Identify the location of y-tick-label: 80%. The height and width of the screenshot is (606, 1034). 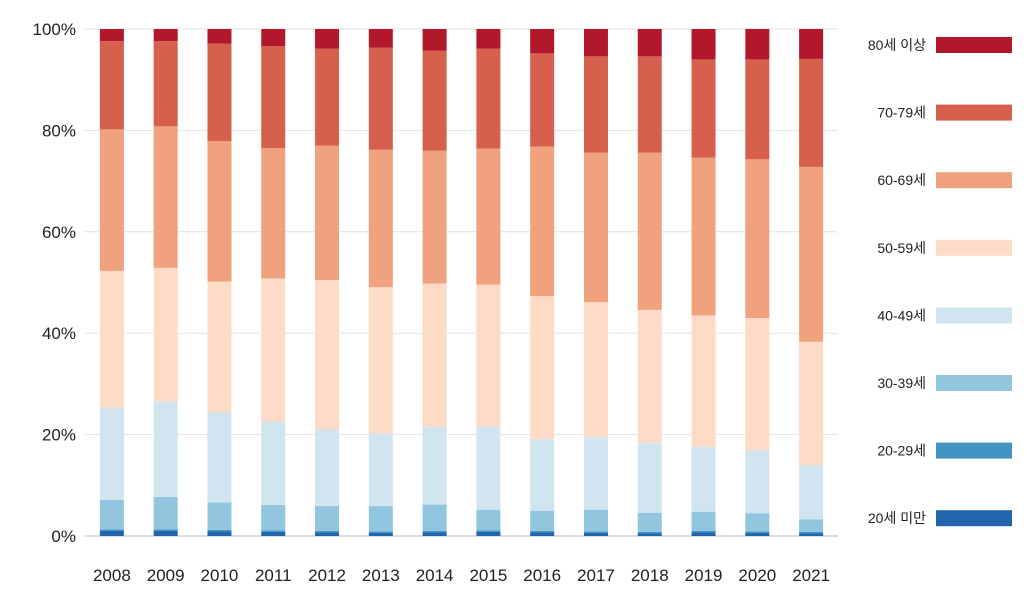
(59, 130).